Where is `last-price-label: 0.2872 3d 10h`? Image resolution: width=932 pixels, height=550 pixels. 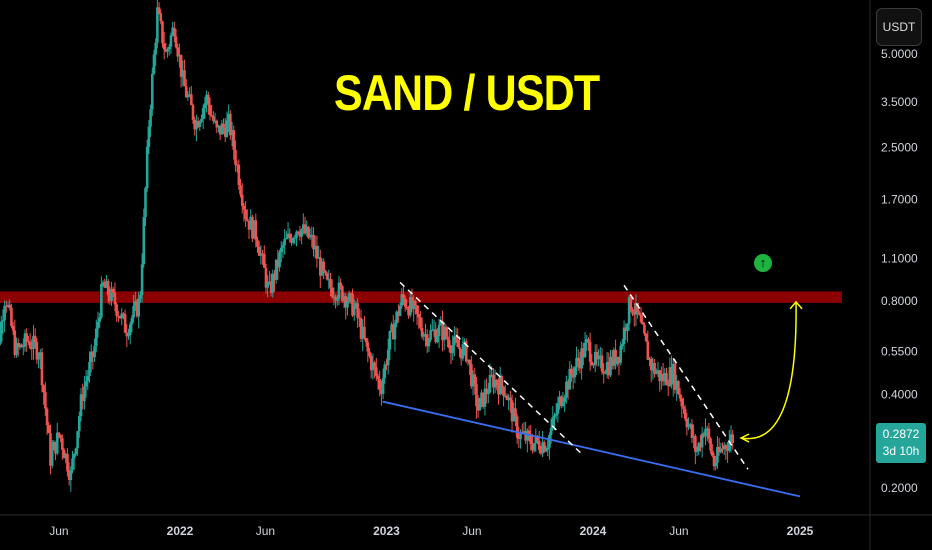
last-price-label: 0.2872 3d 10h is located at coordinates (901, 443).